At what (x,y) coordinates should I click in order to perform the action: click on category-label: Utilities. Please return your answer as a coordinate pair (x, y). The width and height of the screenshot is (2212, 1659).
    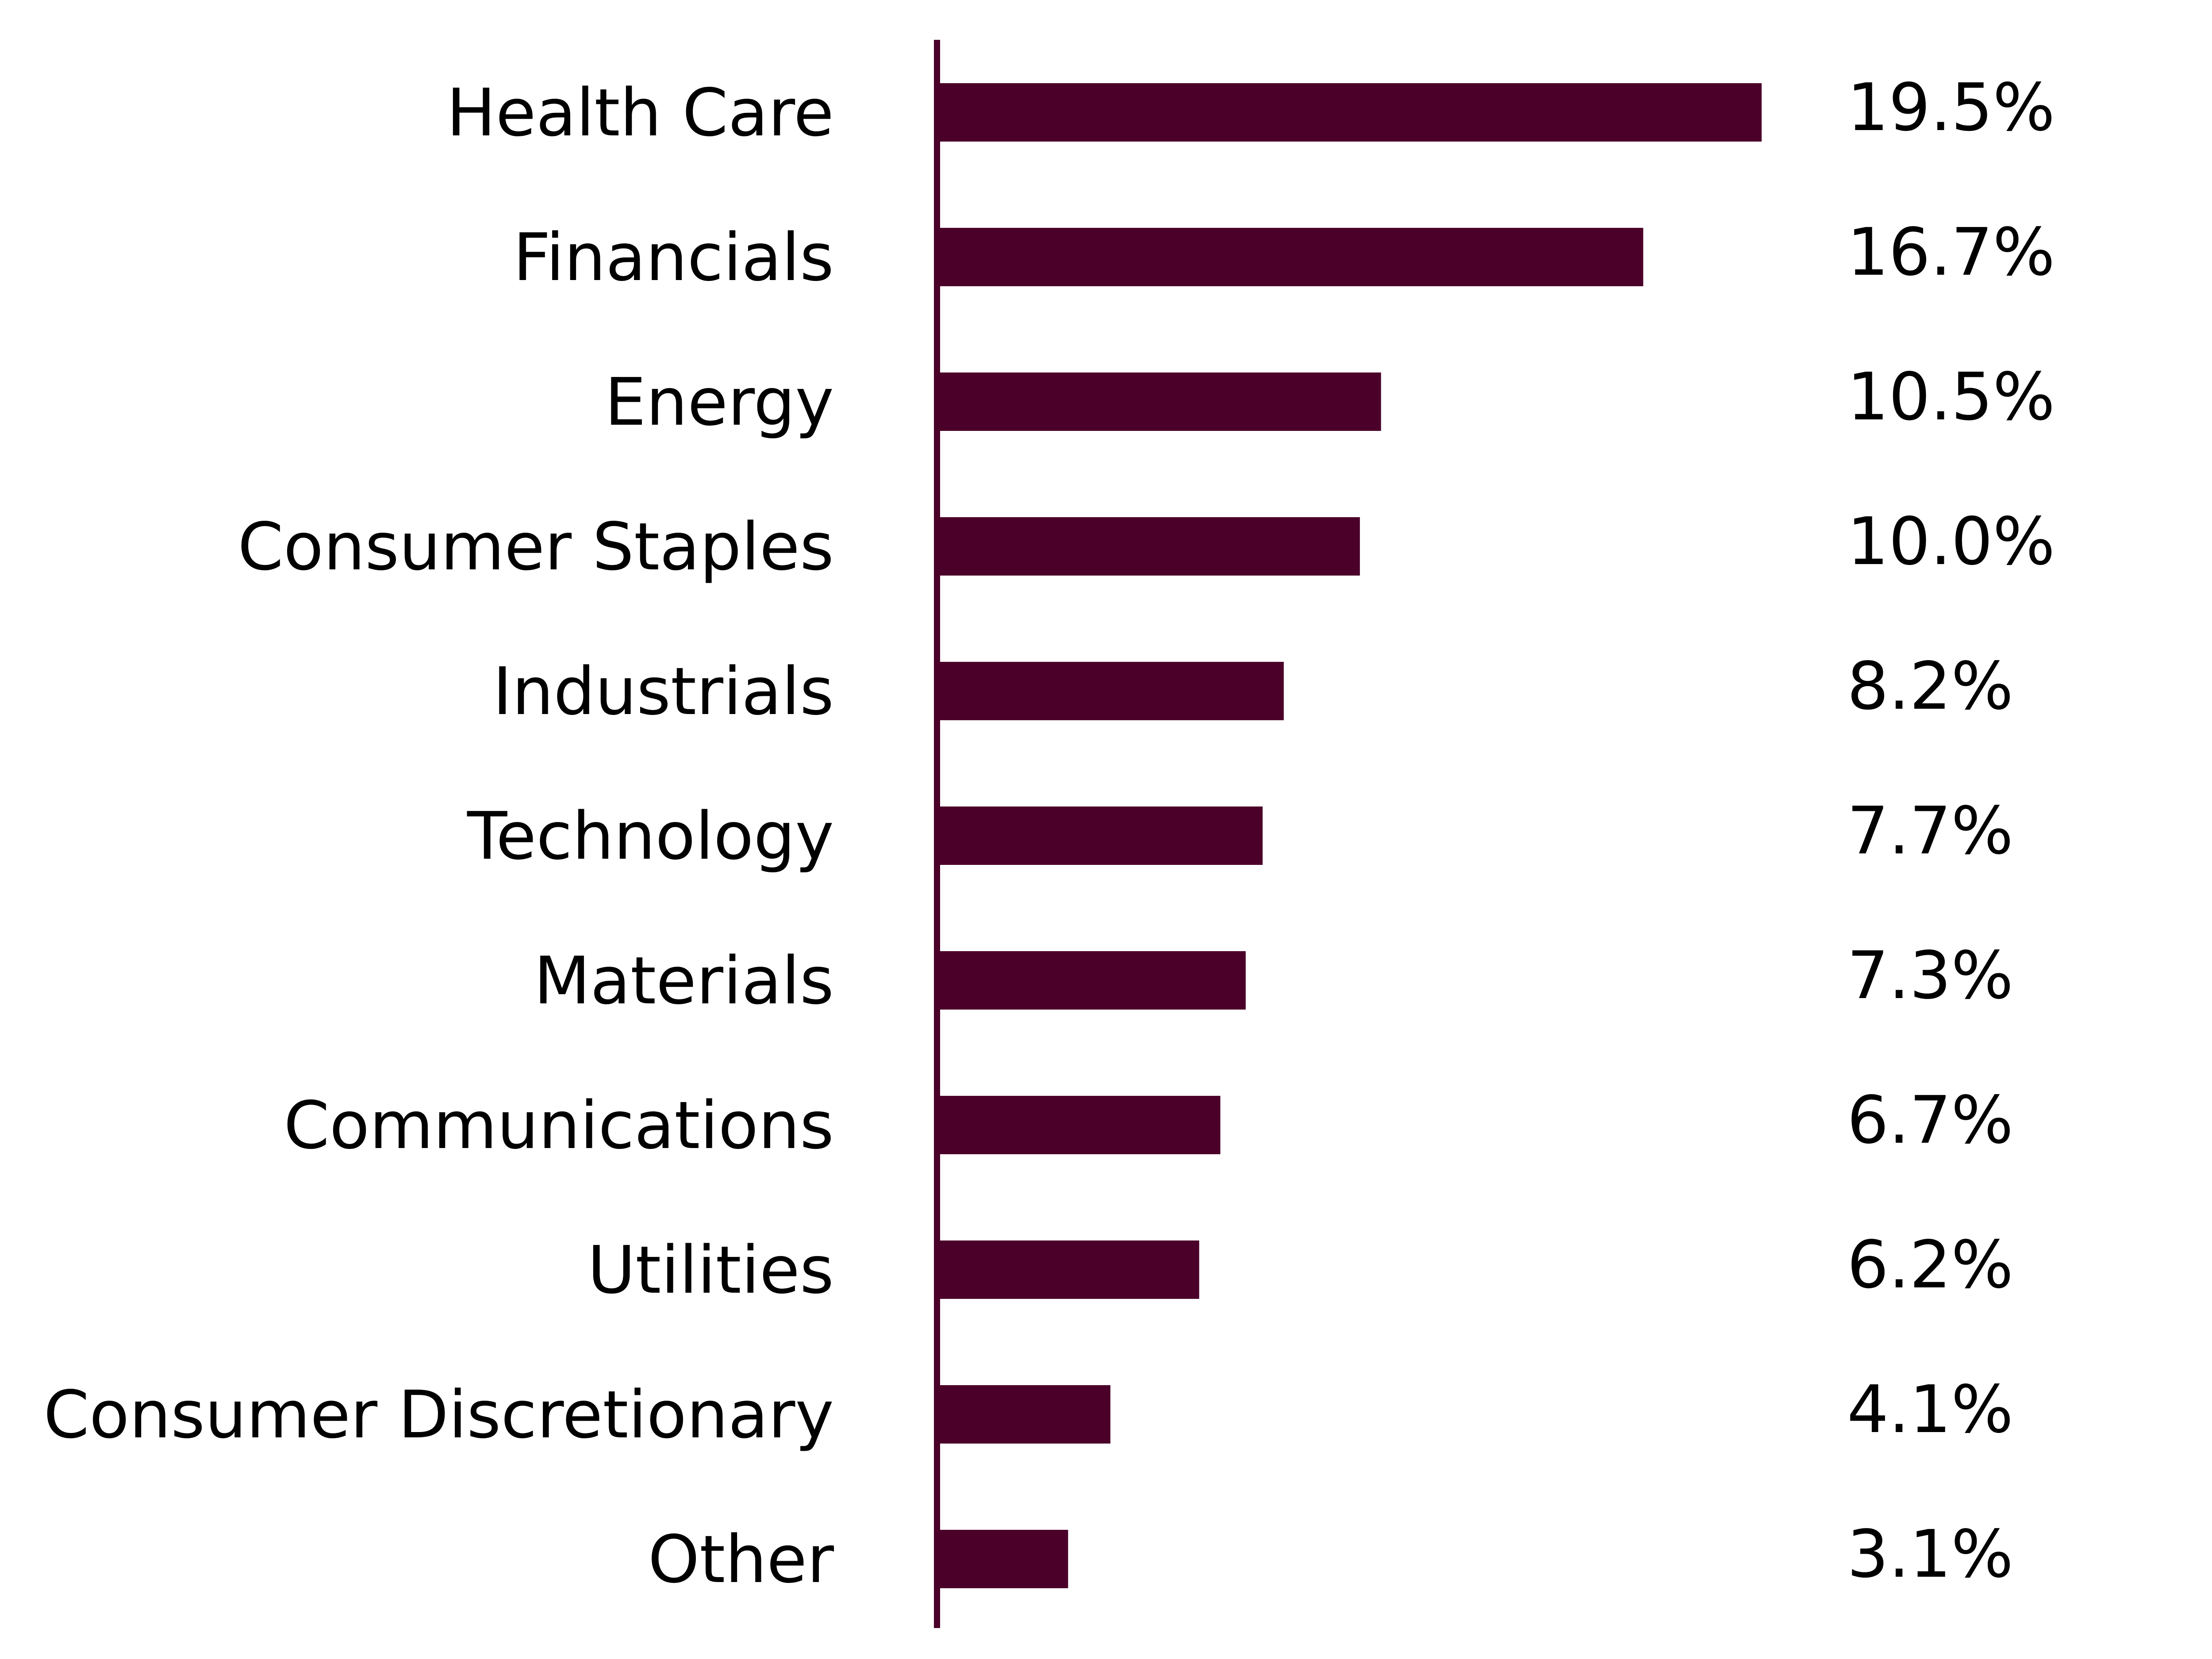
    Looking at the image, I should click on (711, 1270).